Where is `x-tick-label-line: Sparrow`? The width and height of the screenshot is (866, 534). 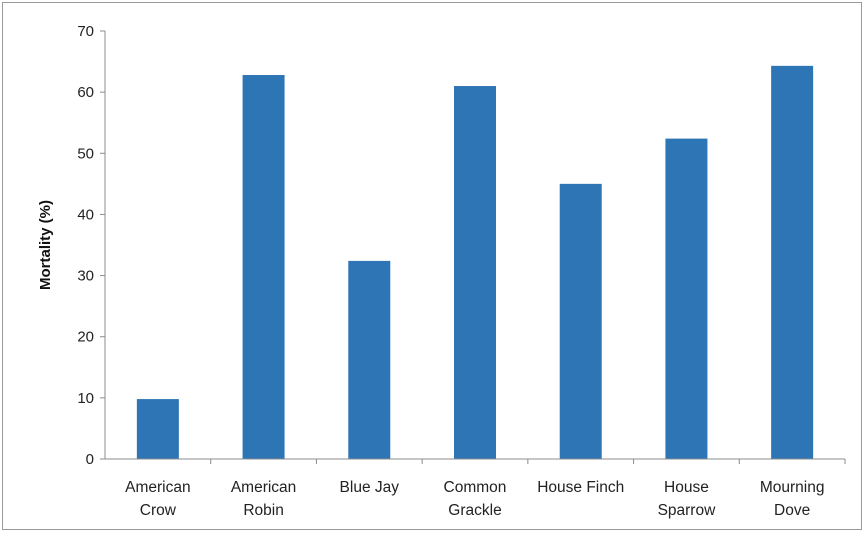 x-tick-label-line: Sparrow is located at coordinates (687, 510).